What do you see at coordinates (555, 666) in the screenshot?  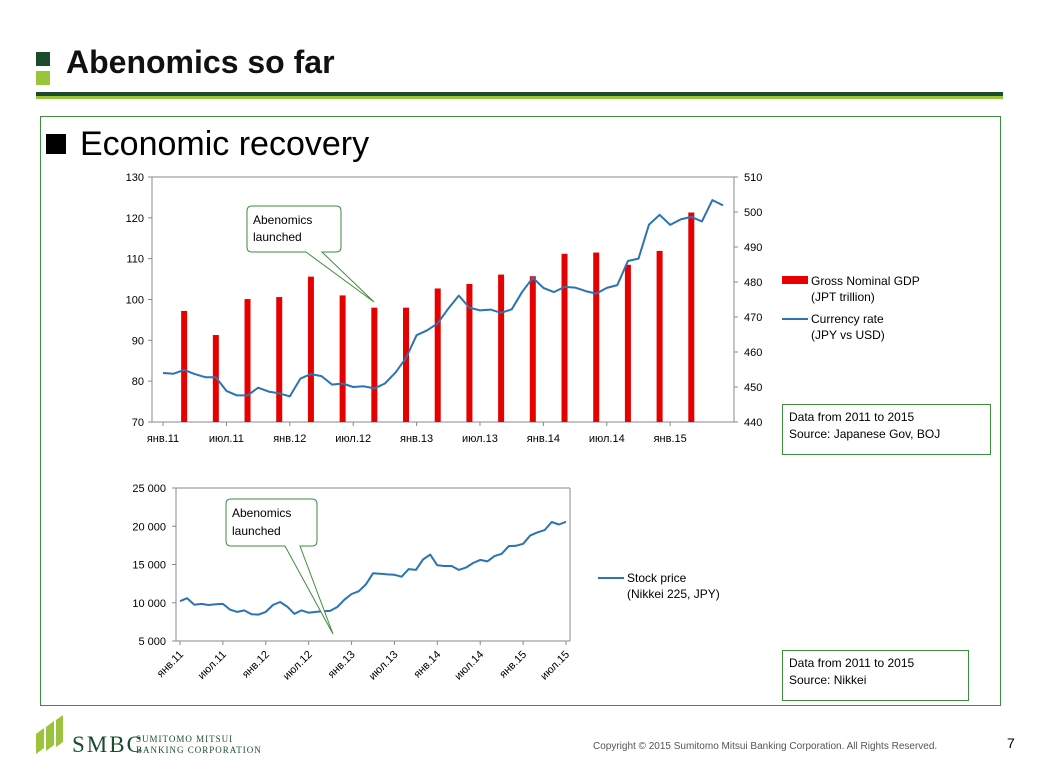 I see `stock-x-tick-label: июл.15` at bounding box center [555, 666].